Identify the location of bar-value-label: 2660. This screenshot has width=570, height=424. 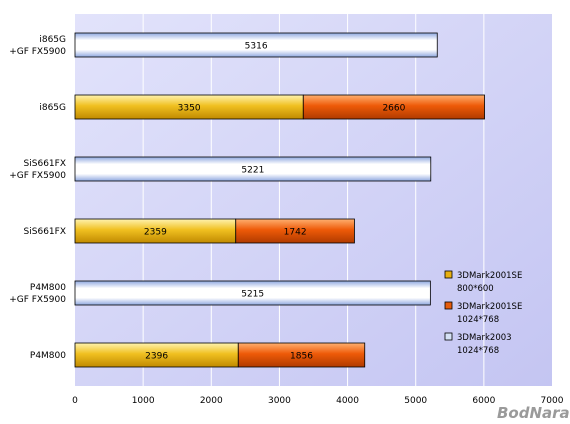
(393, 109).